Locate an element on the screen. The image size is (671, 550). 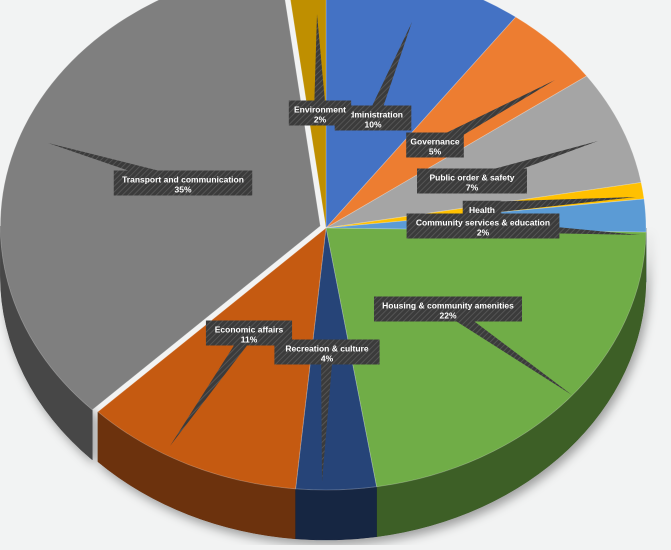
label-percent-governance: 5% is located at coordinates (435, 152).